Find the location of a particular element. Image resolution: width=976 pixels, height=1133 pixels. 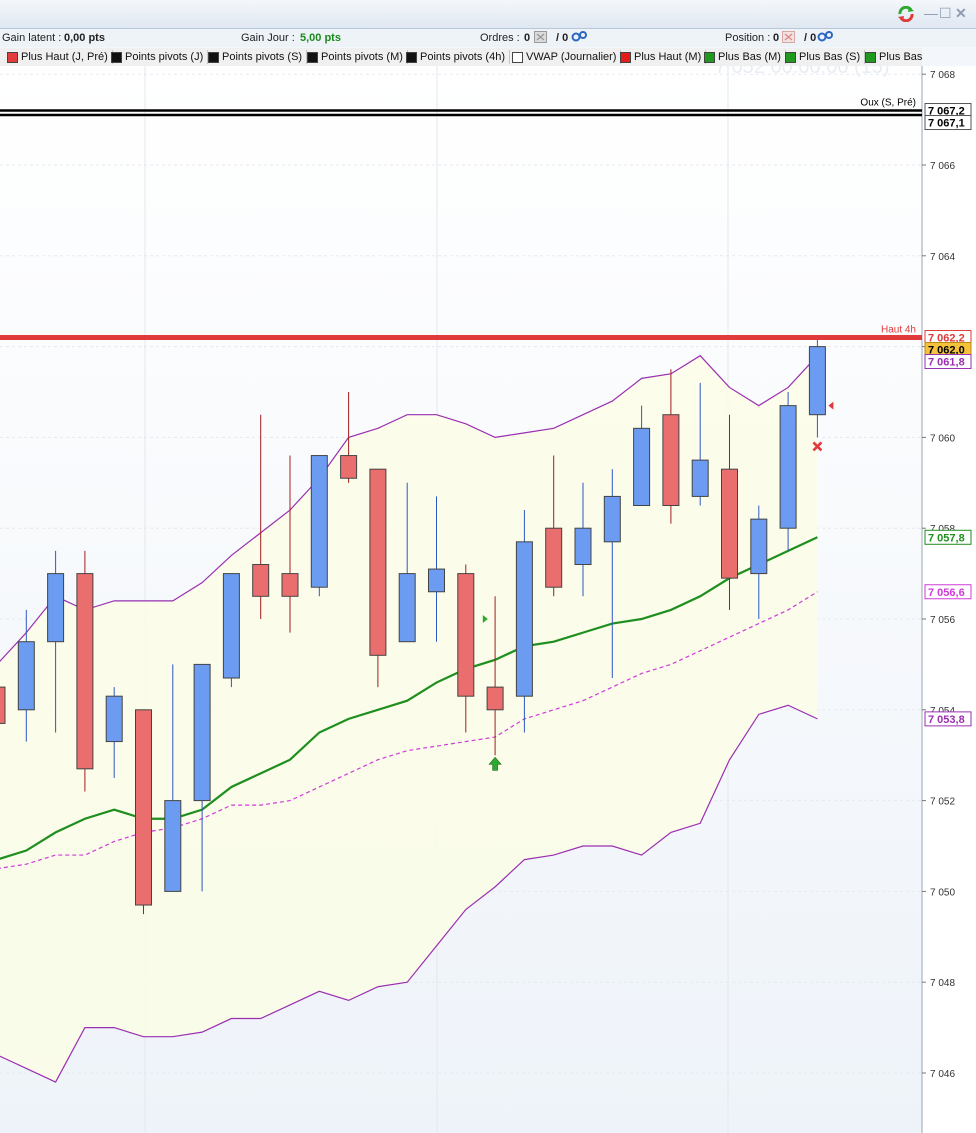

legend-label: Points pivots (M) is located at coordinates (362, 57).